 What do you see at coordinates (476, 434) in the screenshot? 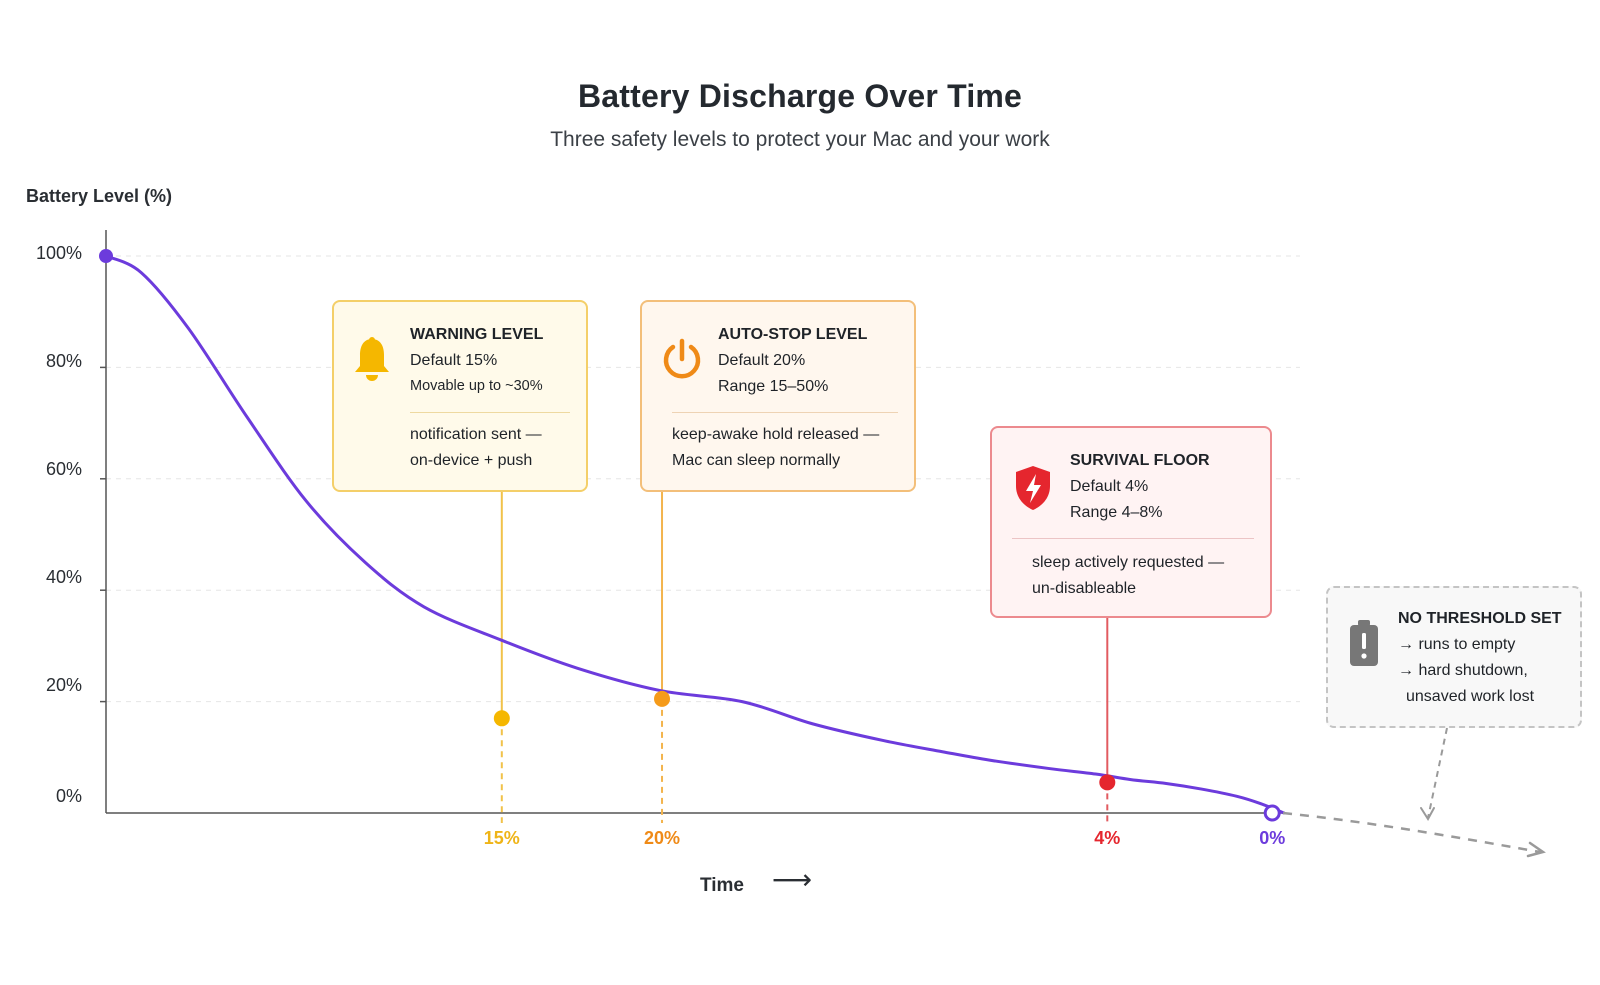
I see `card-note: notification sent —` at bounding box center [476, 434].